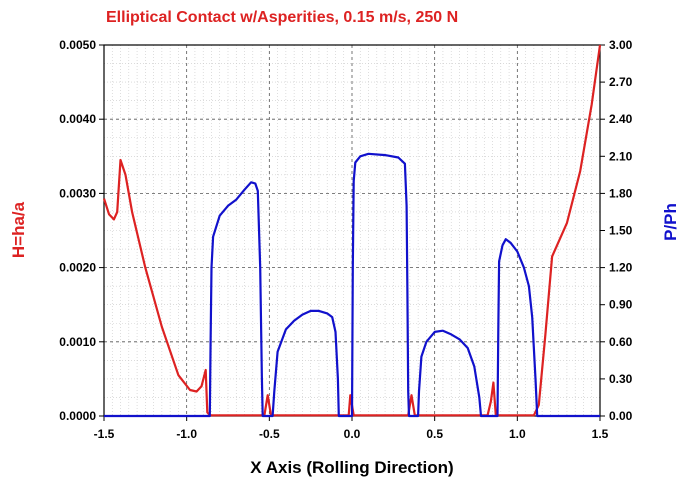 This screenshot has width=684, height=488. I want to click on y-right-tick-label: 0.60, so click(621, 342).